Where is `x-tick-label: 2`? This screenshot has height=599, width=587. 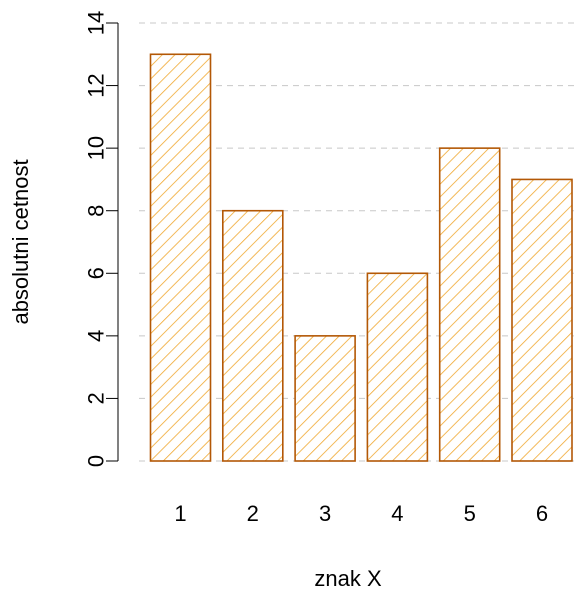 x-tick-label: 2 is located at coordinates (253, 513).